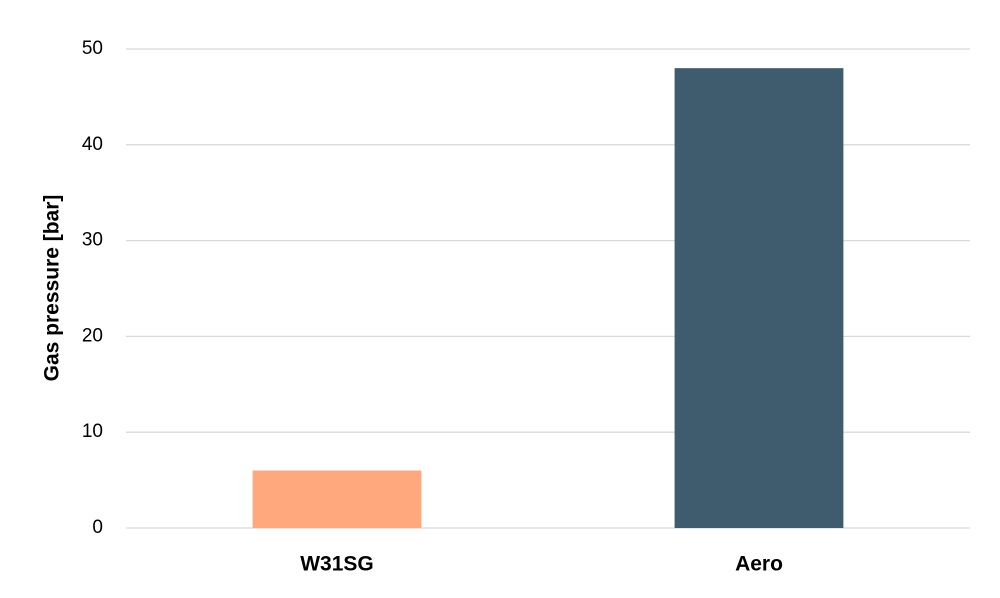  What do you see at coordinates (92, 240) in the screenshot?
I see `y-tick-label: 30` at bounding box center [92, 240].